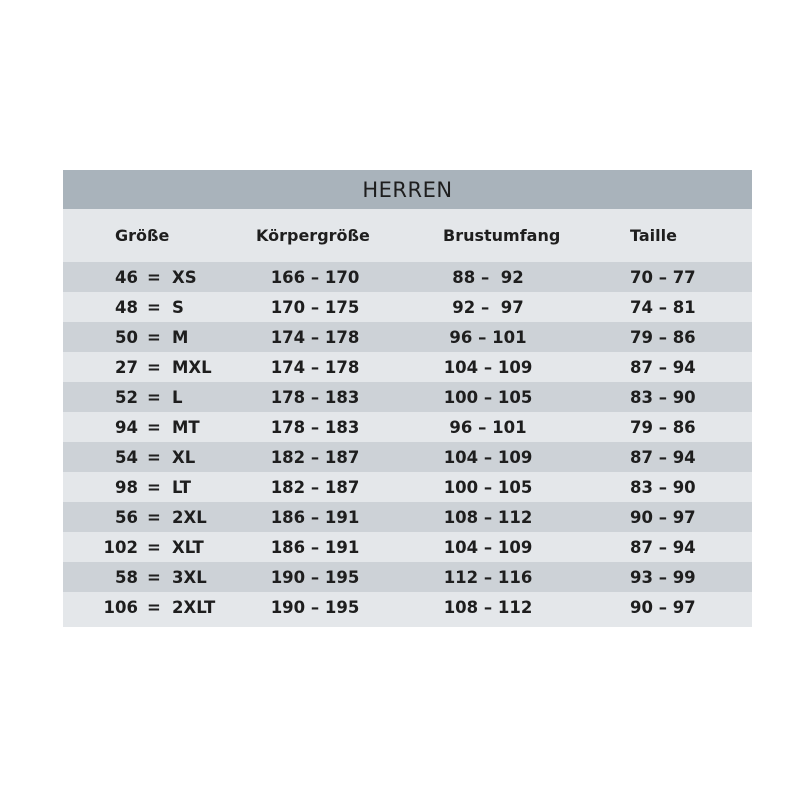 This screenshot has width=800, height=800. Describe the element at coordinates (126, 307) in the screenshot. I see `size-number: 48` at that location.